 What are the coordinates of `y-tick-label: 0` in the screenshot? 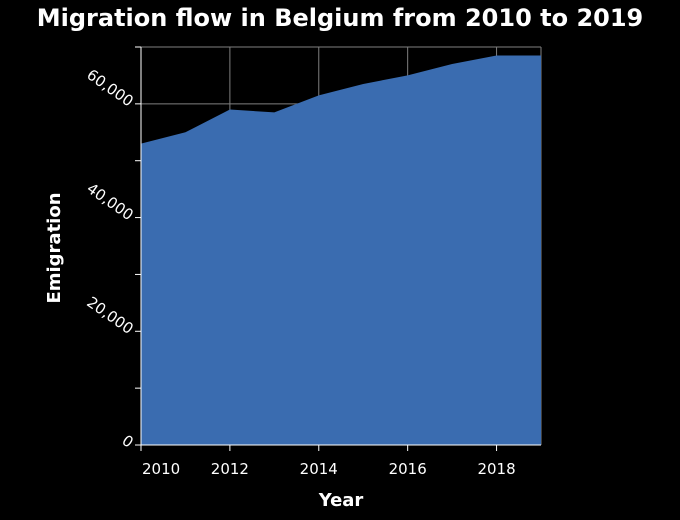 It's located at (128, 441).